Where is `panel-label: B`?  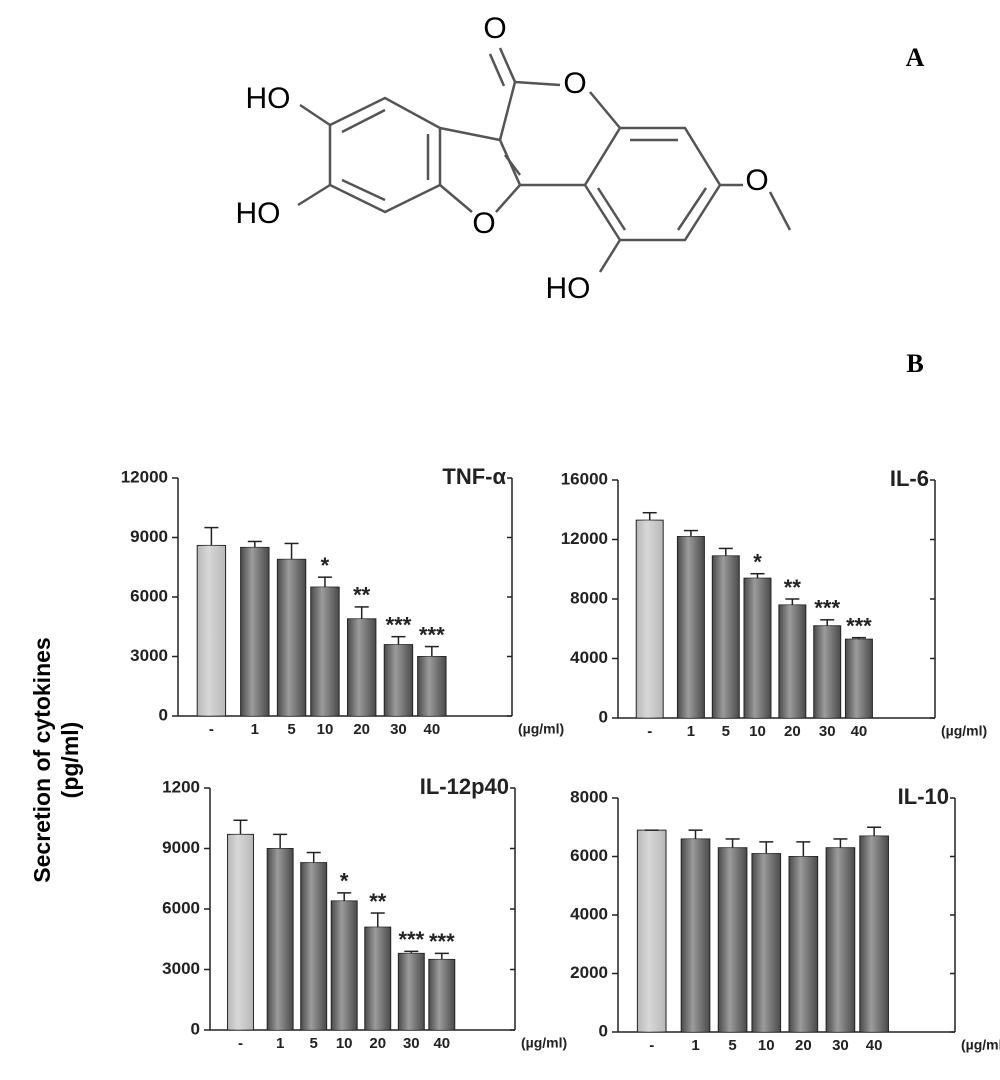
panel-label: B is located at coordinates (914, 363).